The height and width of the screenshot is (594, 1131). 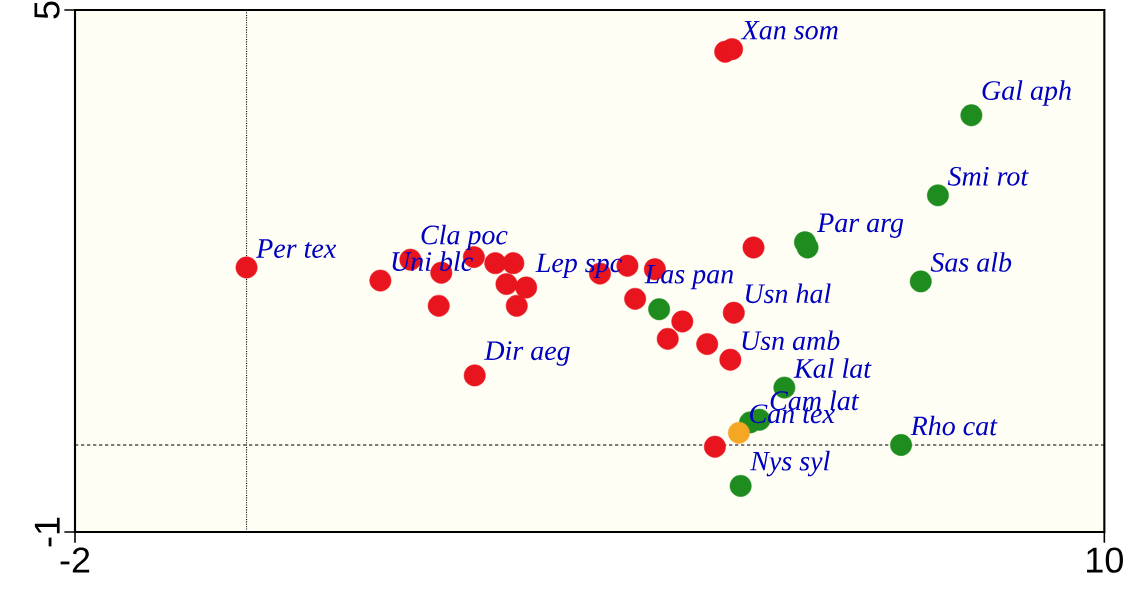 I want to click on annotation: Xan som, so click(x=789, y=30).